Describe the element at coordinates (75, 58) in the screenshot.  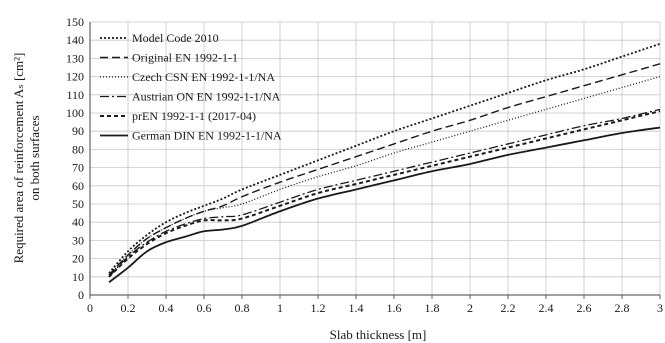
I see `y-tick-label: 130` at that location.